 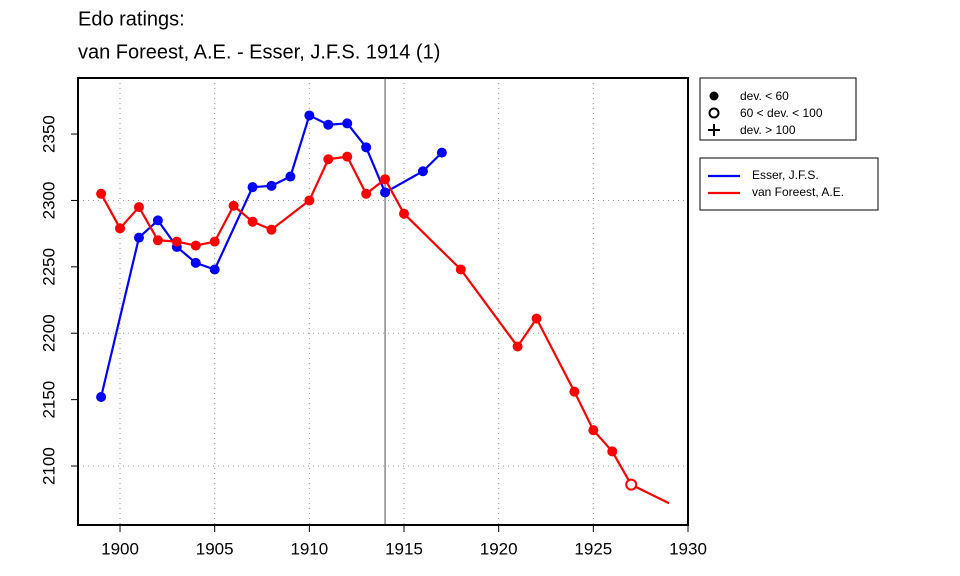 What do you see at coordinates (688, 548) in the screenshot?
I see `x-tick-label: 1930` at bounding box center [688, 548].